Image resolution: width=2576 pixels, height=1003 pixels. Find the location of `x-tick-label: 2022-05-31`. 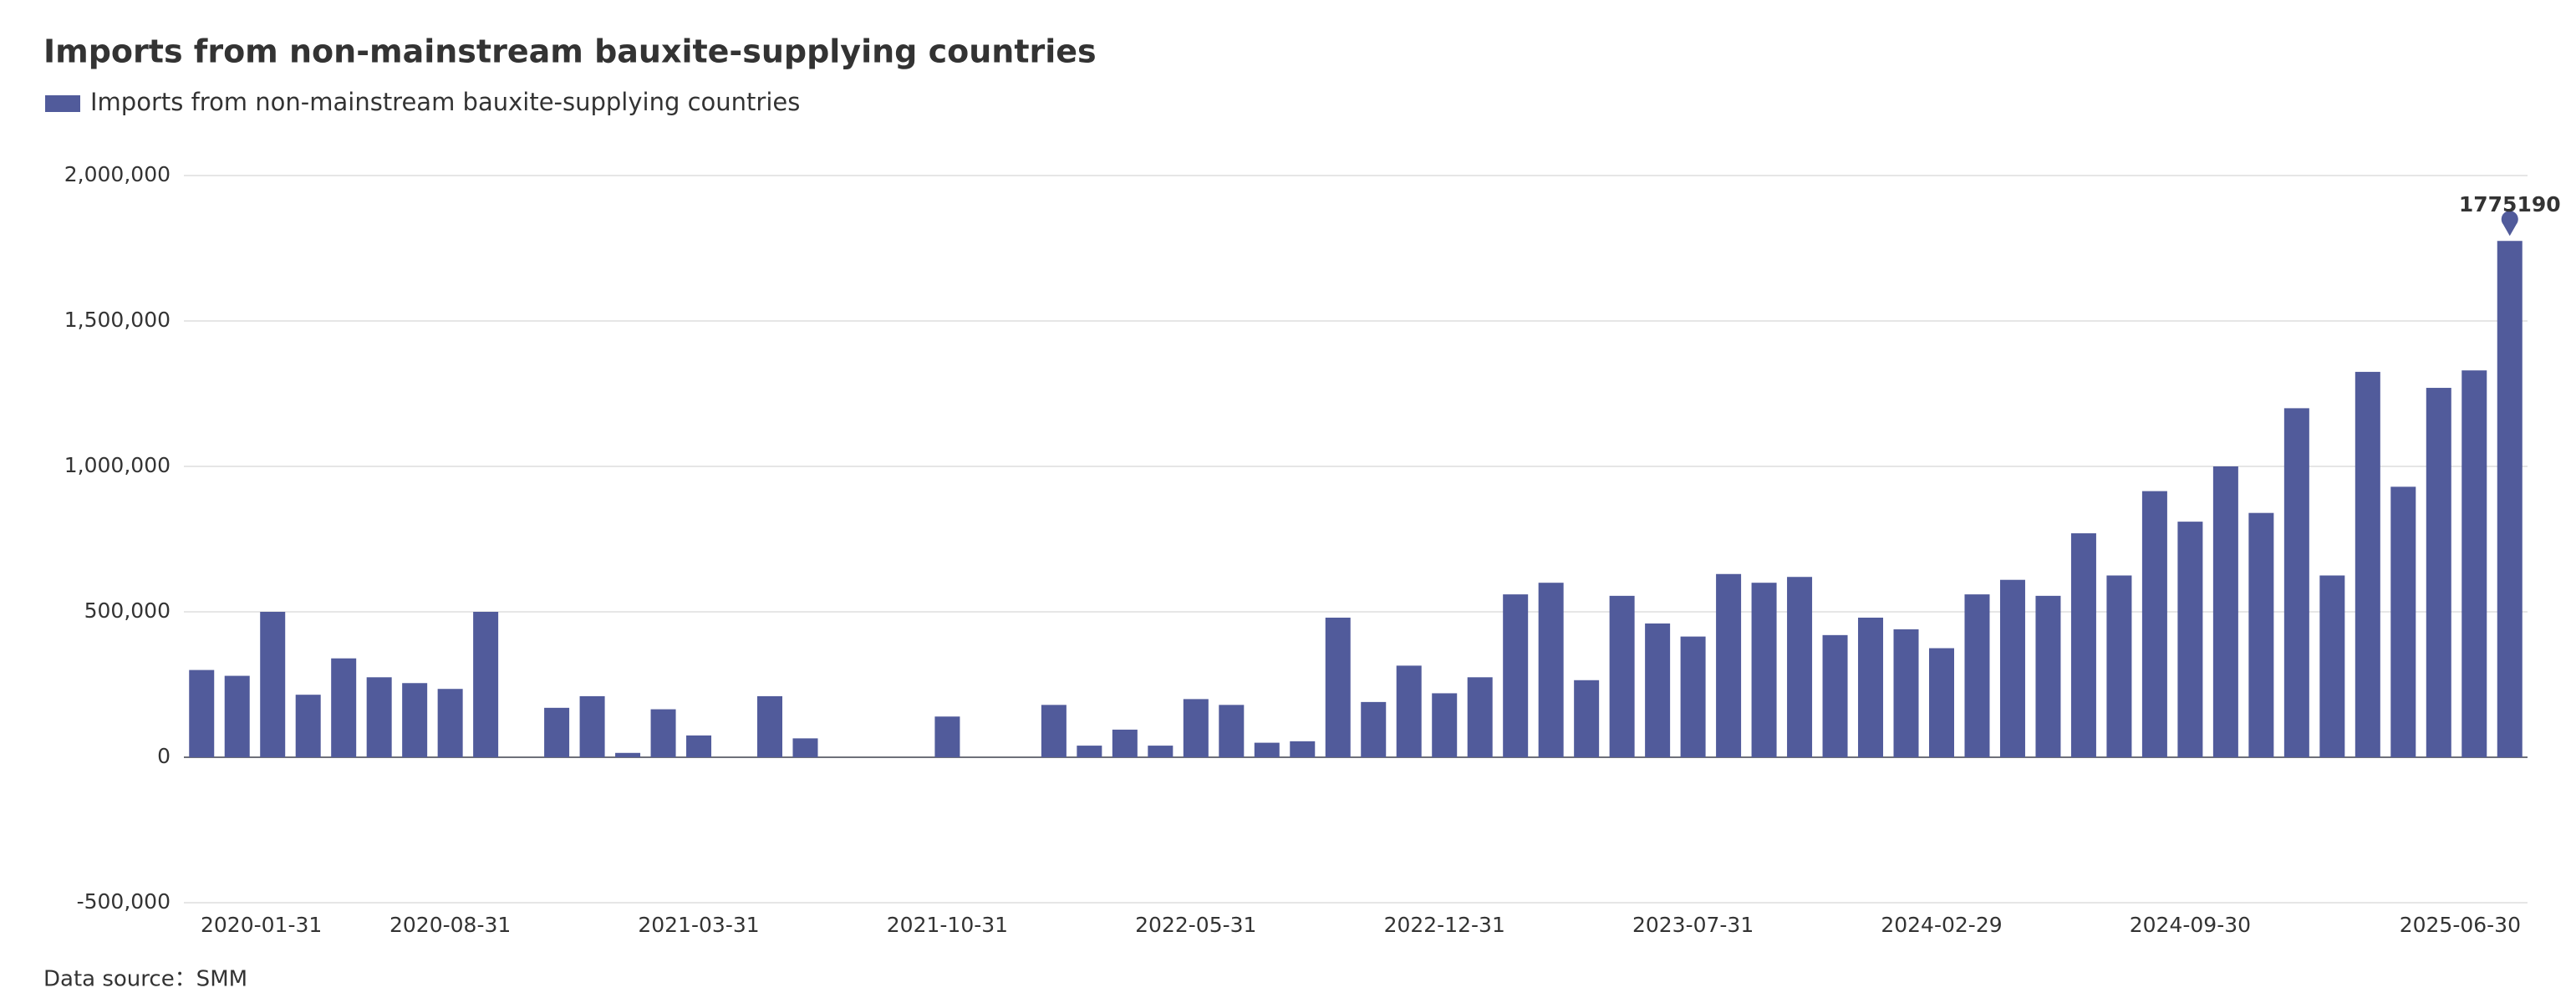

x-tick-label: 2022-05-31 is located at coordinates (1195, 925).